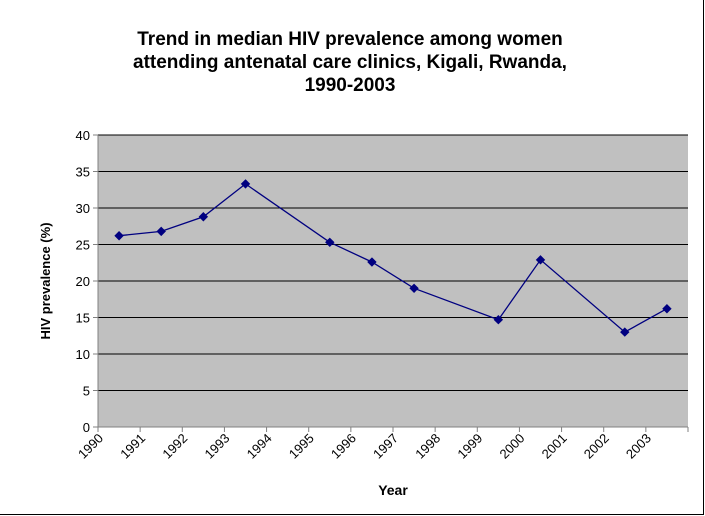 This screenshot has width=705, height=516. What do you see at coordinates (174, 446) in the screenshot?
I see `x-tick-label: 1992` at bounding box center [174, 446].